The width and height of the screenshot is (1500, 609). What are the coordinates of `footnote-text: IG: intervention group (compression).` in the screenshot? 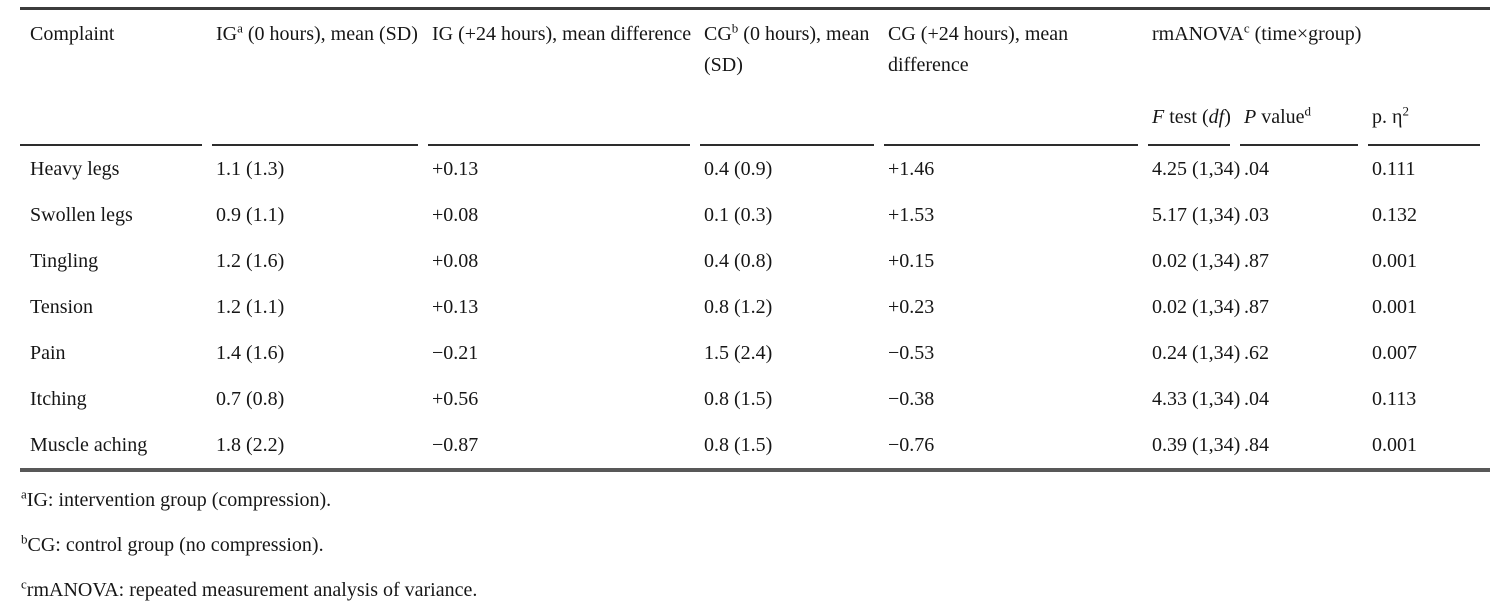 It's located at (179, 500).